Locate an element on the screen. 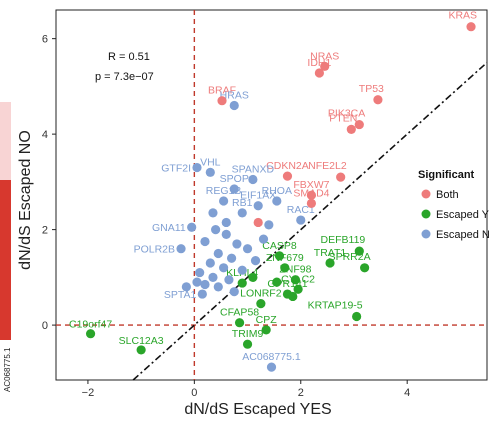 This screenshot has width=496, height=423. x-tick-label: 2 is located at coordinates (301, 393).